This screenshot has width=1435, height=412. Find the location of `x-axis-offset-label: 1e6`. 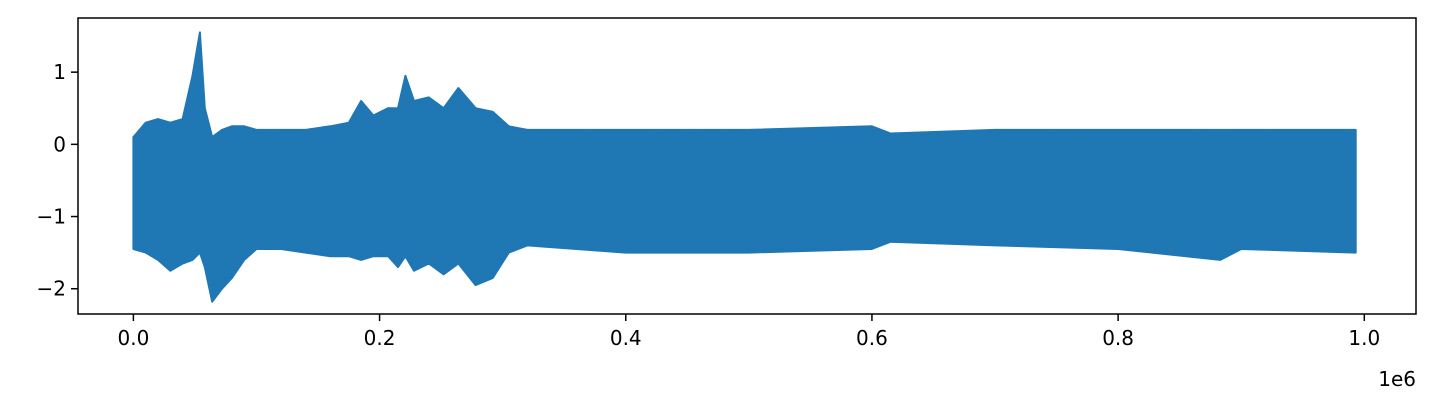

x-axis-offset-label: 1e6 is located at coordinates (1397, 379).